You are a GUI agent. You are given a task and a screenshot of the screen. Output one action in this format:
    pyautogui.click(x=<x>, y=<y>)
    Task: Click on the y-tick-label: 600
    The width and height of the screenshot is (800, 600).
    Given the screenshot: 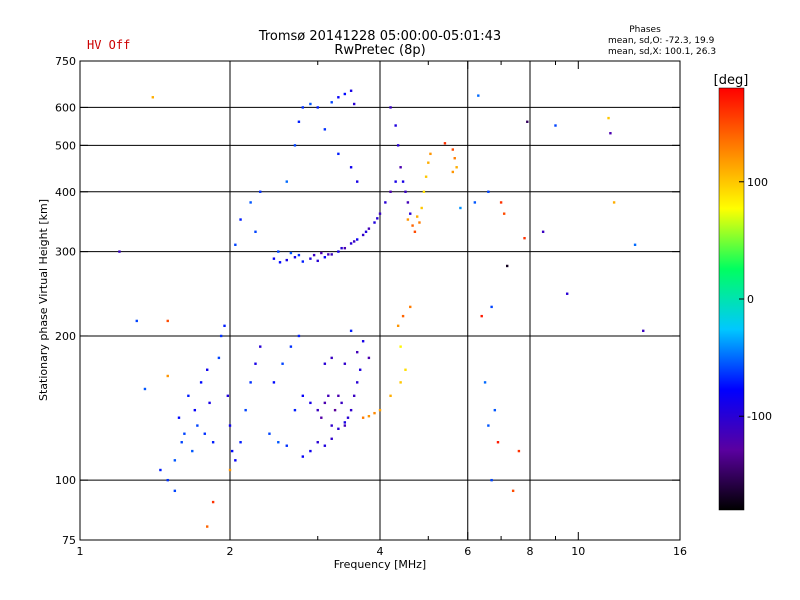 What is the action you would take?
    pyautogui.click(x=65, y=107)
    